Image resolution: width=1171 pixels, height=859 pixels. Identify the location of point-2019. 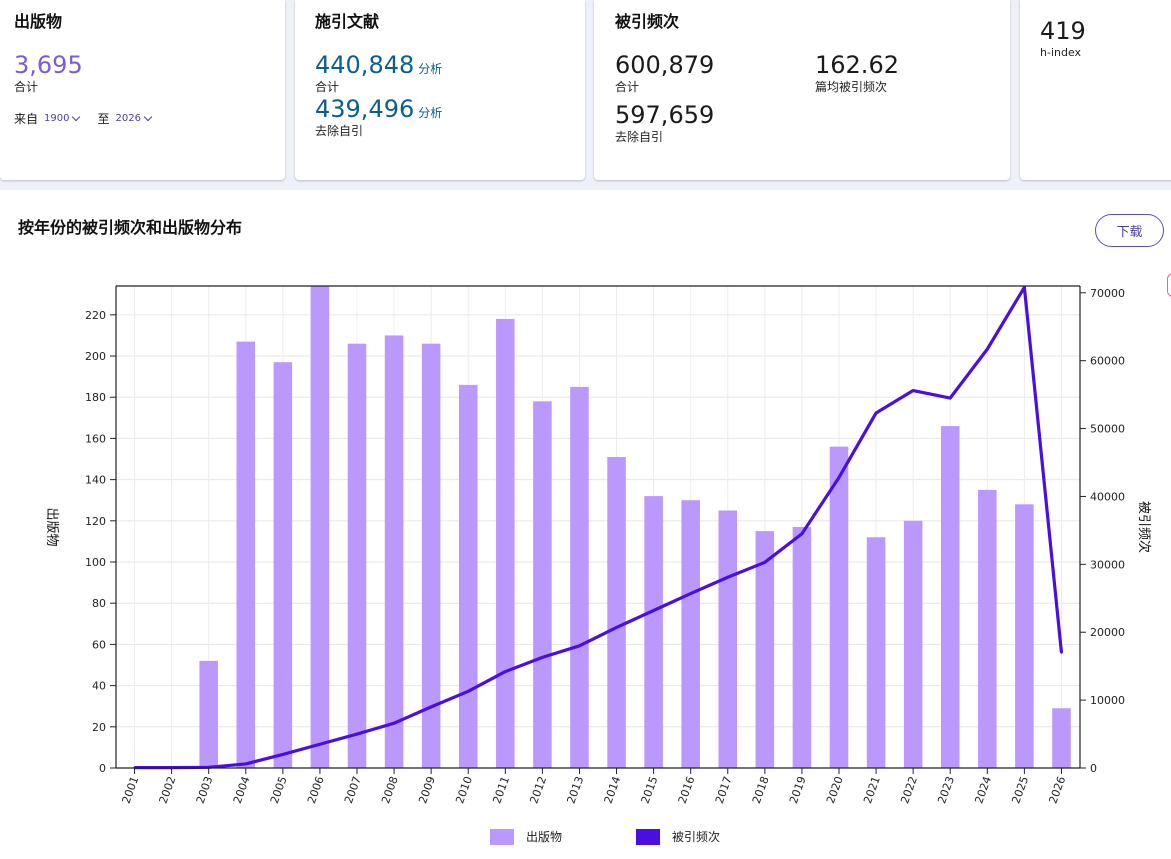
(802, 533).